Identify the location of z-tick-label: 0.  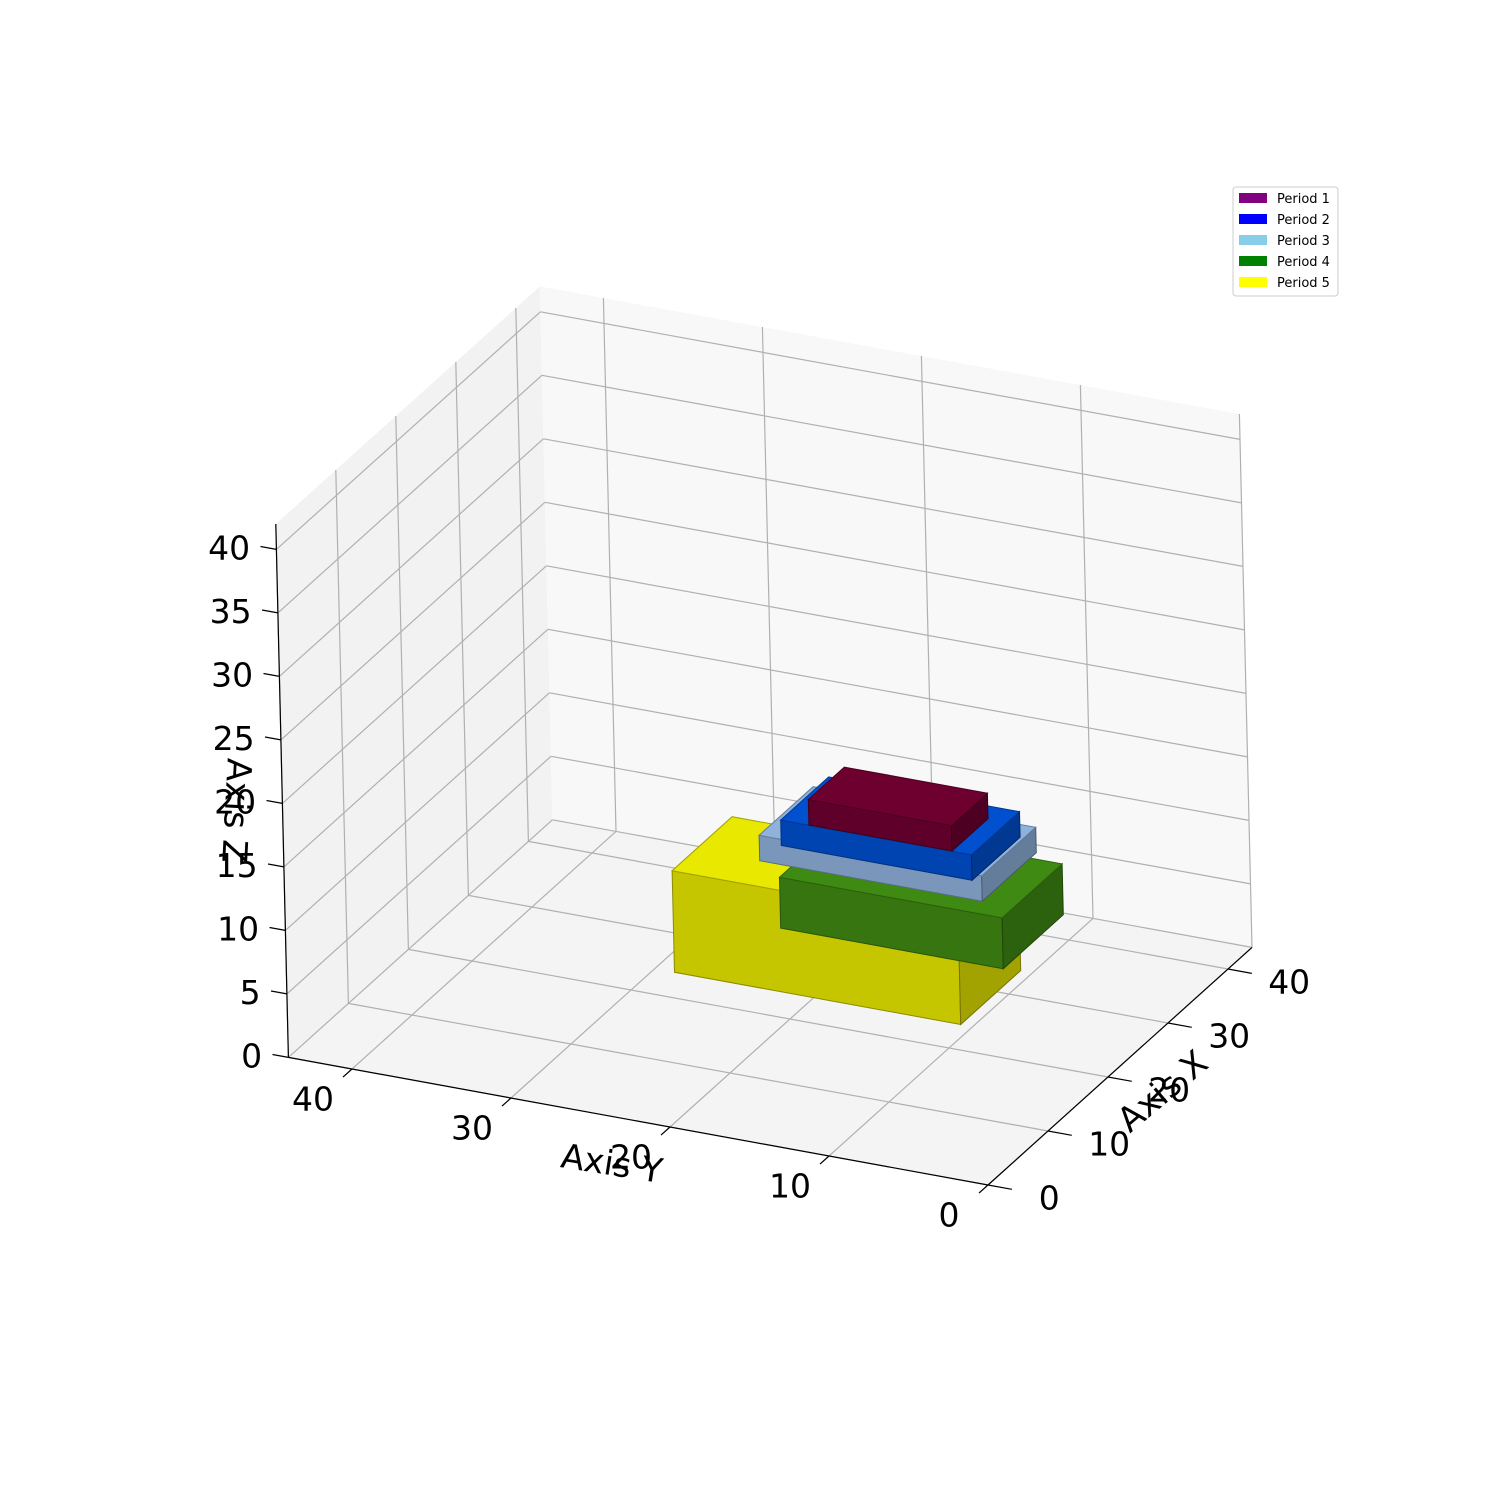
(251, 1055).